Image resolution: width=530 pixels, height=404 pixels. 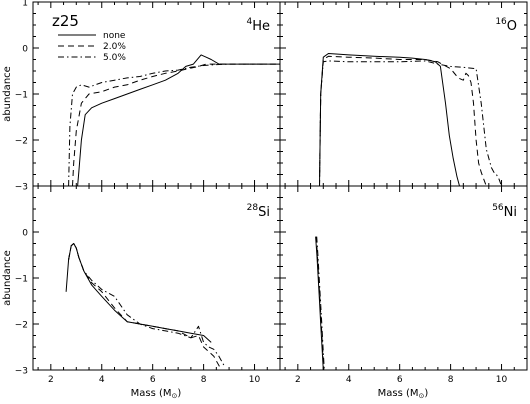 I want to click on panel-si28-ytick-label: −2, so click(x=21, y=326).